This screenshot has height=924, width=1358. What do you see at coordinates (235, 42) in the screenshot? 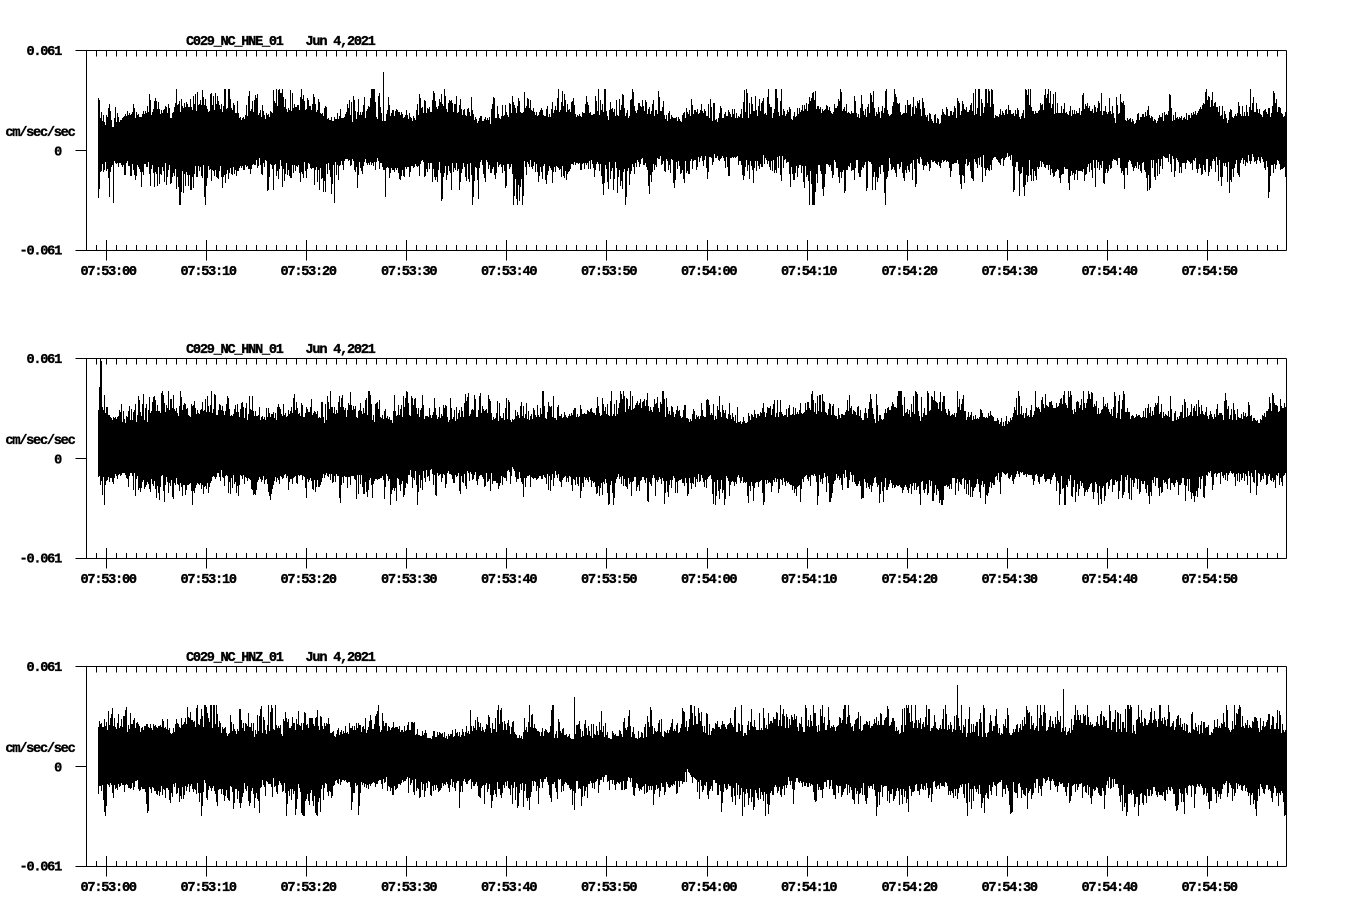
I see `svg-text: C029_NC_HNE_01` at bounding box center [235, 42].